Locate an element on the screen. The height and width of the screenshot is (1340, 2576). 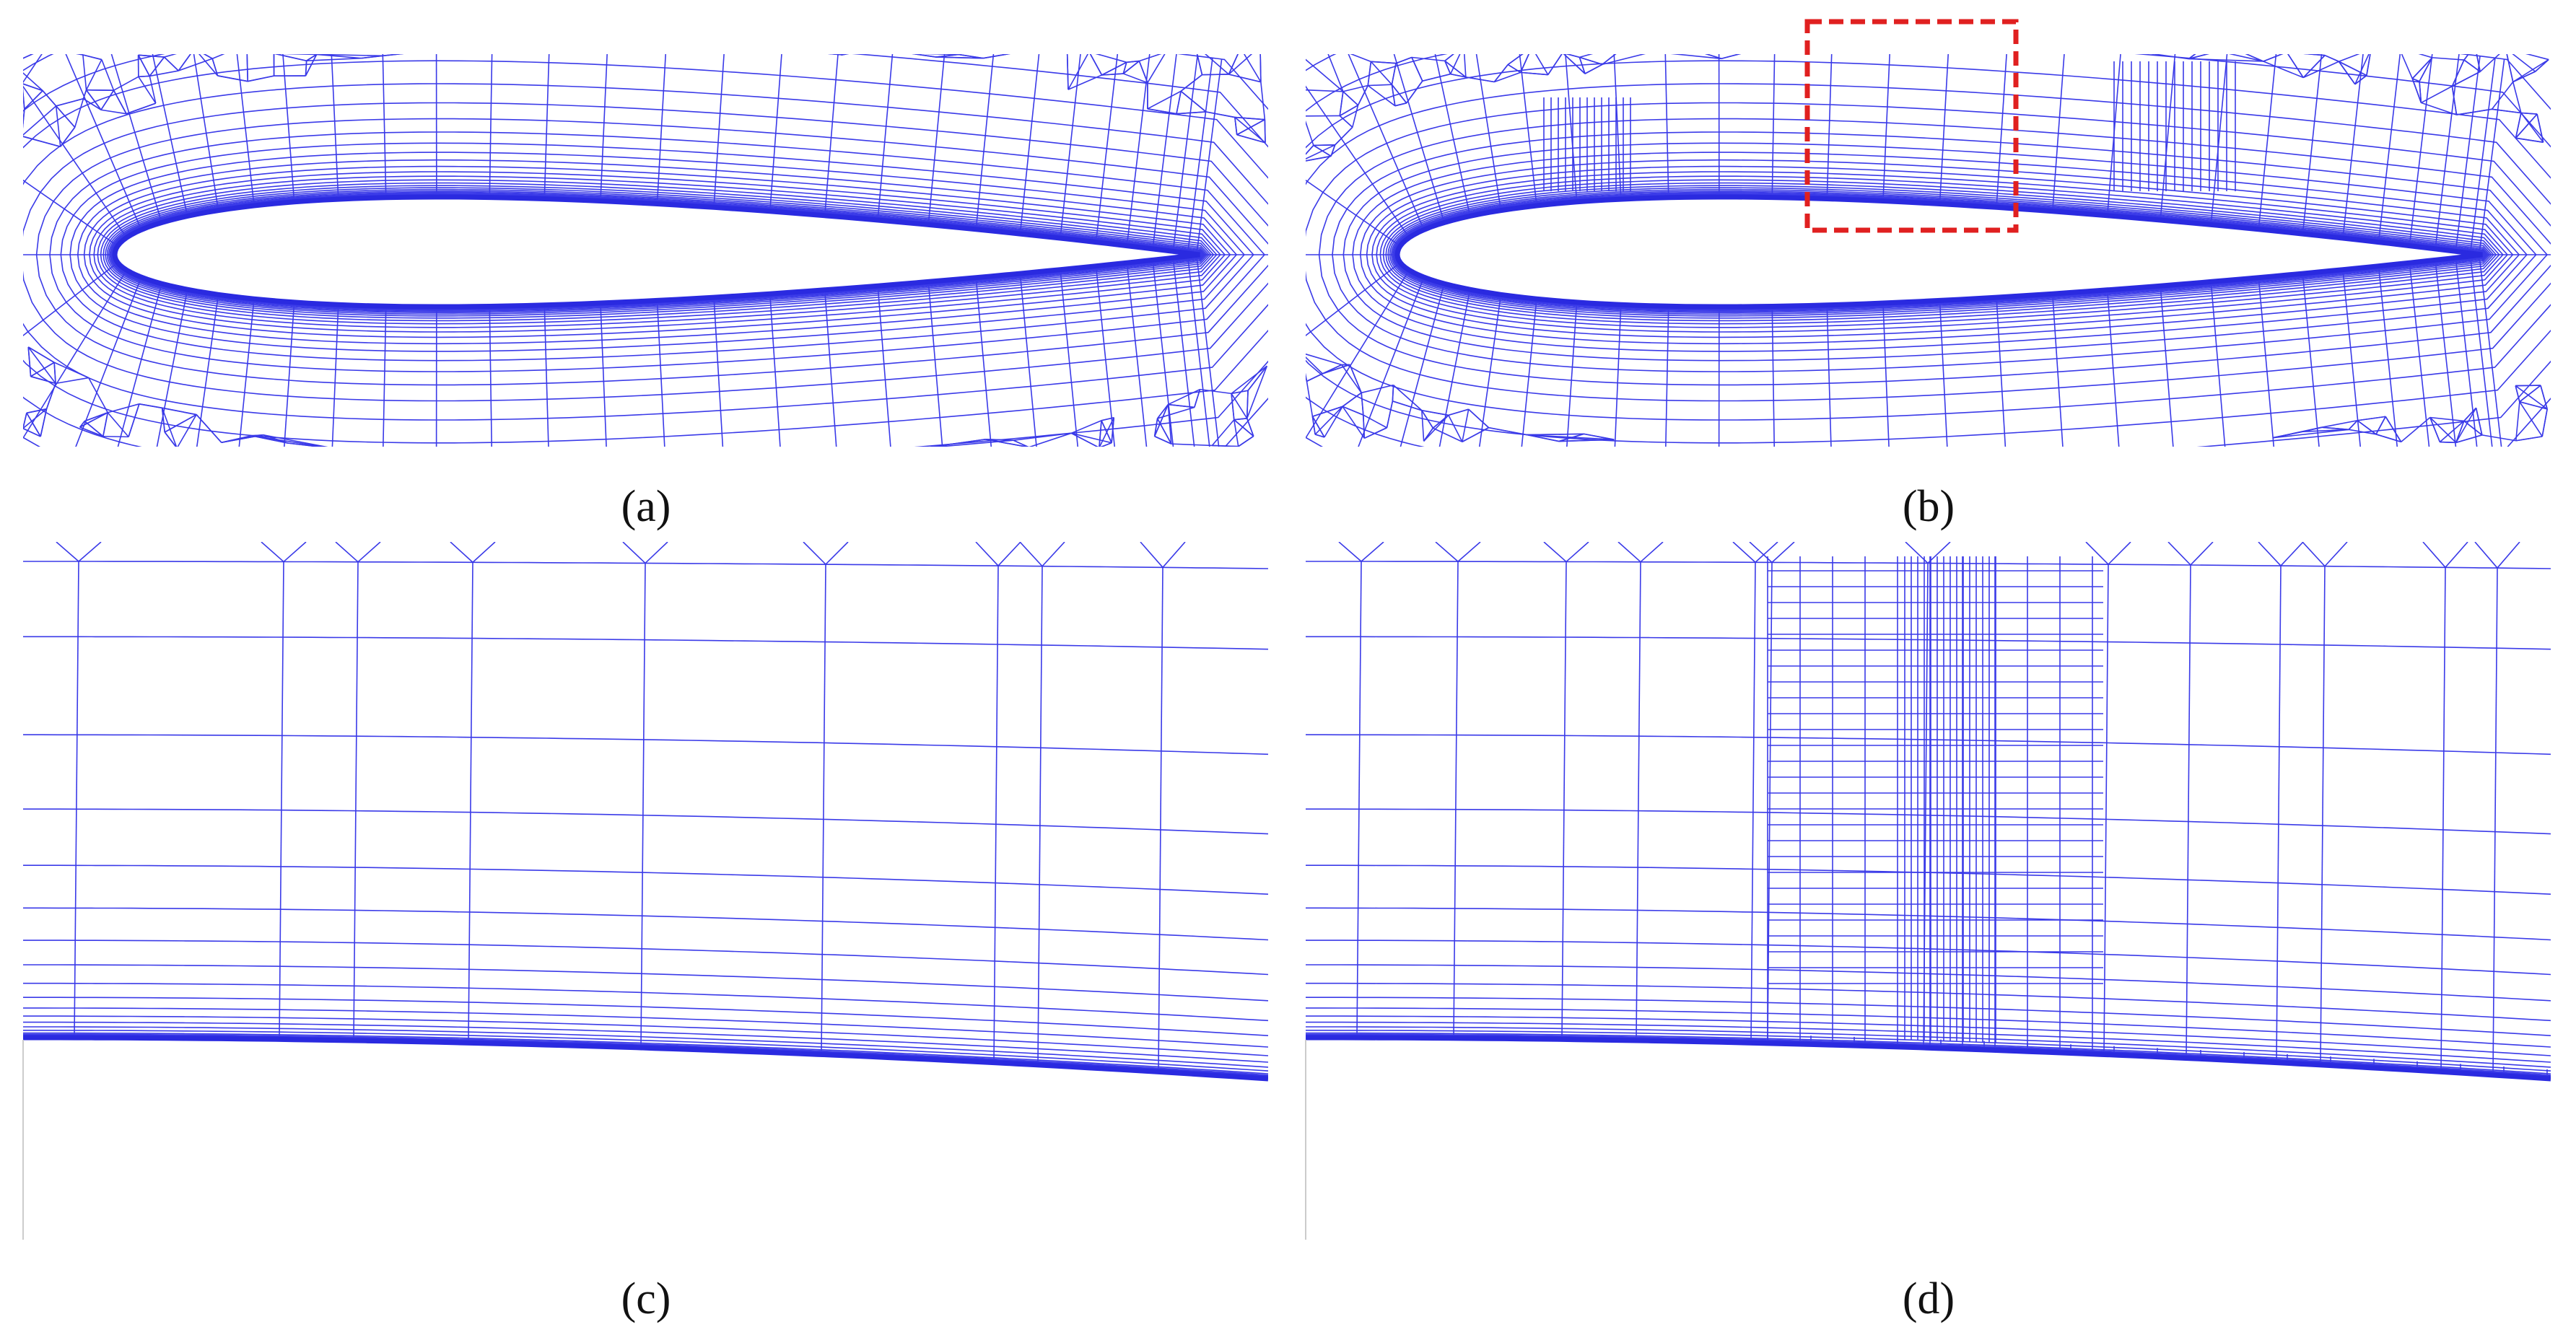
panel-label: (c) is located at coordinates (646, 1298).